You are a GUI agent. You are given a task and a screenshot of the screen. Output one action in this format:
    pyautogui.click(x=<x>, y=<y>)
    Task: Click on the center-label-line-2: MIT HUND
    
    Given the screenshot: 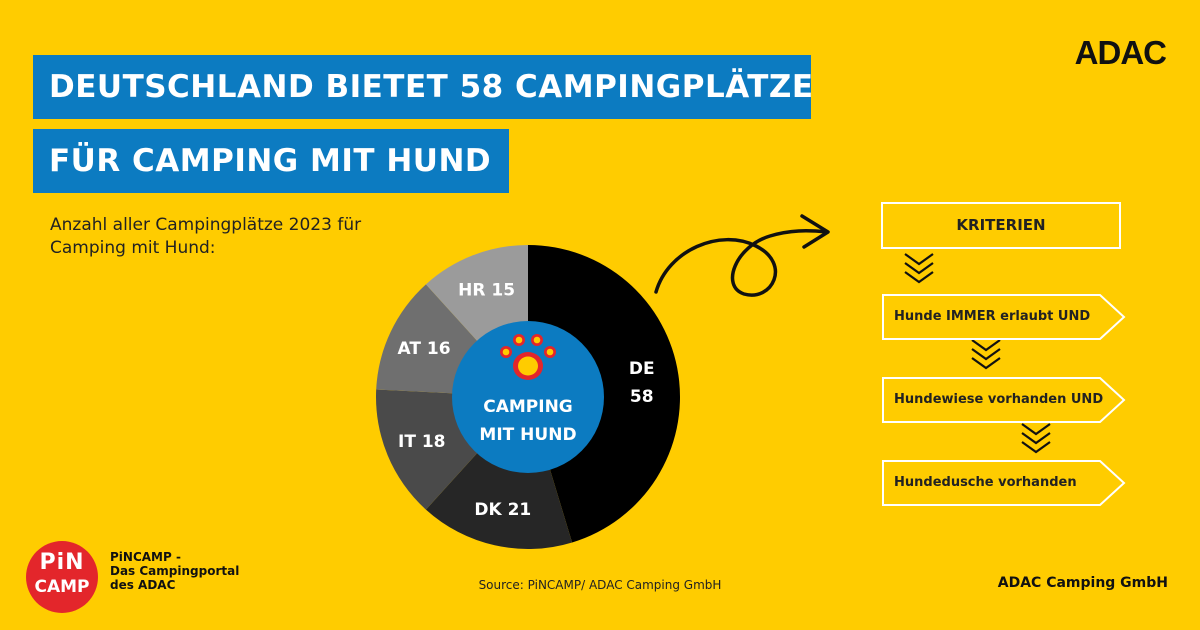 What is the action you would take?
    pyautogui.click(x=527, y=435)
    